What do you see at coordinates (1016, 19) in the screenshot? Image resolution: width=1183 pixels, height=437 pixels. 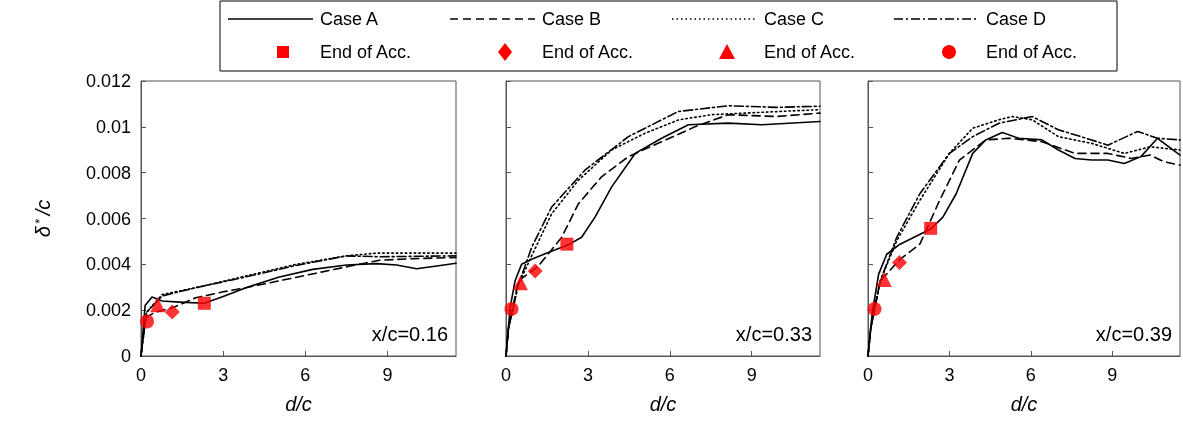 I see `legend-label: Case D` at bounding box center [1016, 19].